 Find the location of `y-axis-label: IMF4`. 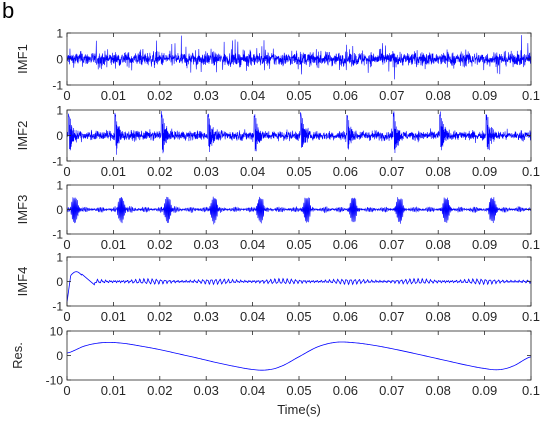

y-axis-label: IMF4 is located at coordinates (22, 282).